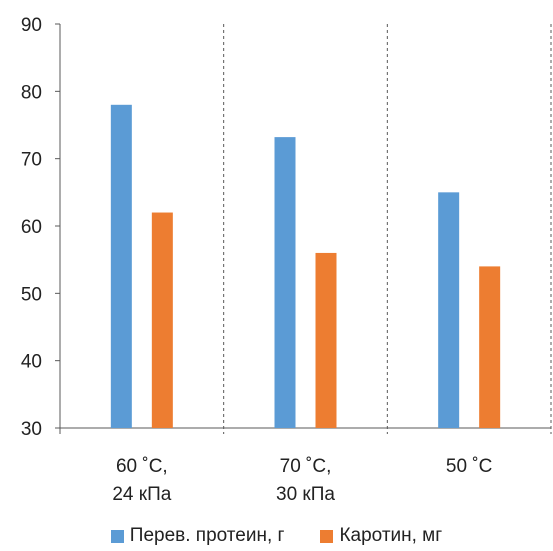 This screenshot has height=551, width=553. Describe the element at coordinates (141, 480) in the screenshot. I see `x-category-label: 60 ˚C, 24 кПа` at that location.